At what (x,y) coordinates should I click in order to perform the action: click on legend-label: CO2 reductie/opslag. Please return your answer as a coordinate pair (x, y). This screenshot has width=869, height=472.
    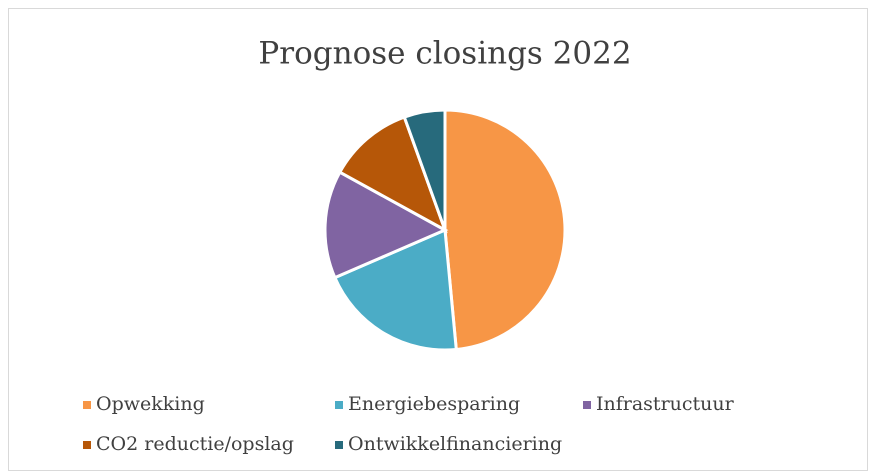
    Looking at the image, I should click on (195, 444).